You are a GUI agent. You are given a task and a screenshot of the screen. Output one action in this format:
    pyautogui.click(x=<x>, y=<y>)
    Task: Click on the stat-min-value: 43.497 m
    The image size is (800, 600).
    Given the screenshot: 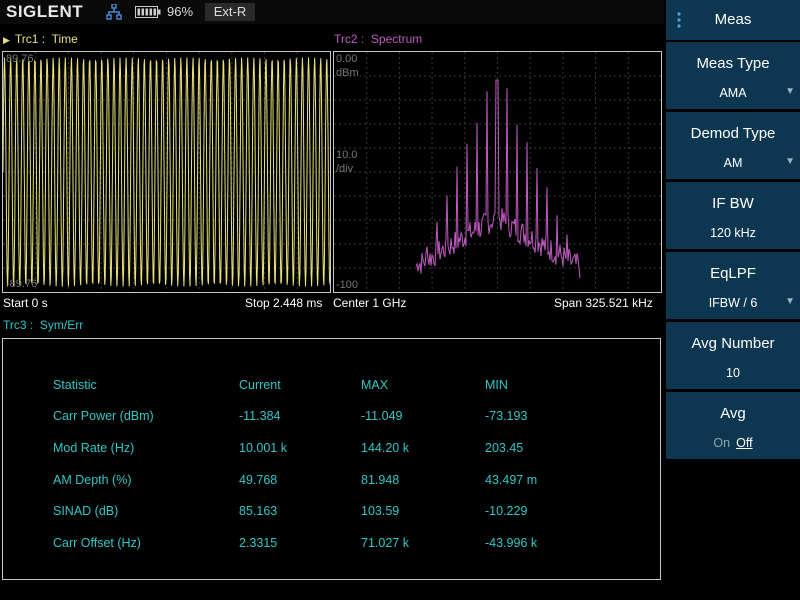 What is the action you would take?
    pyautogui.click(x=511, y=480)
    